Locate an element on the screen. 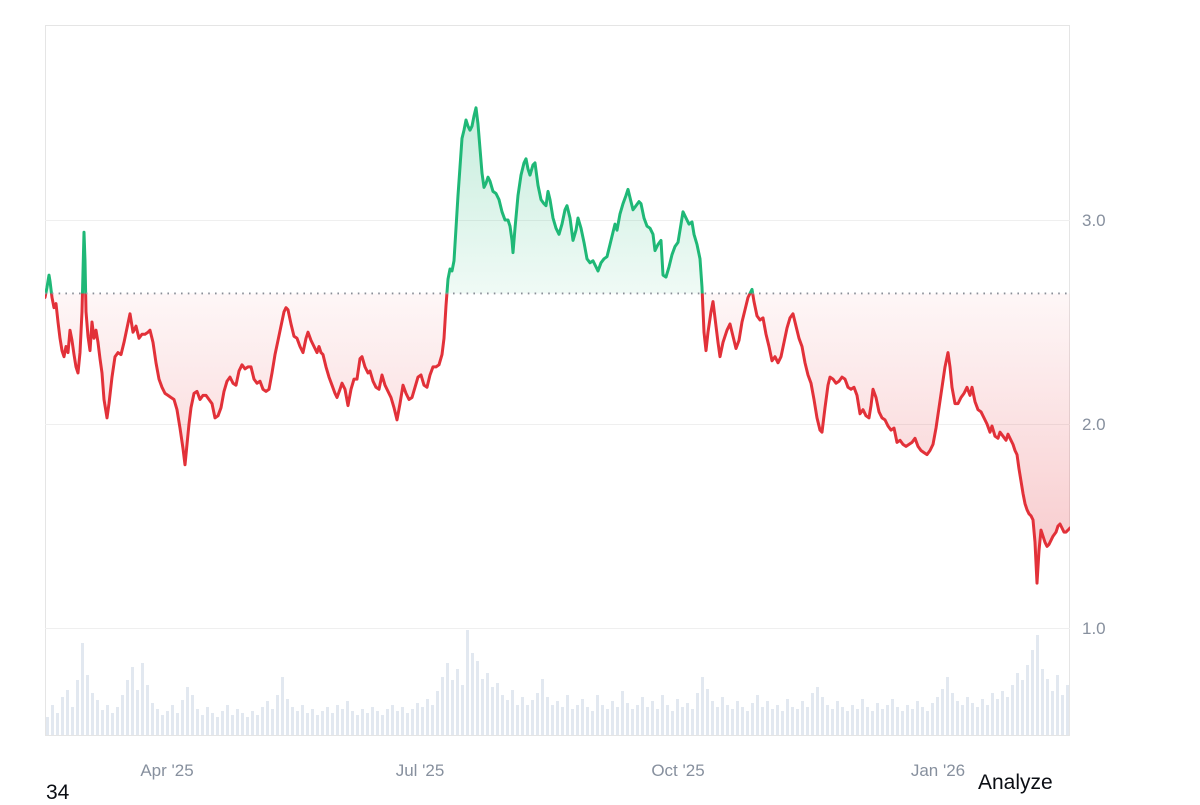 This screenshot has height=805, width=1200. y-tick-label: 2.0 is located at coordinates (1094, 424).